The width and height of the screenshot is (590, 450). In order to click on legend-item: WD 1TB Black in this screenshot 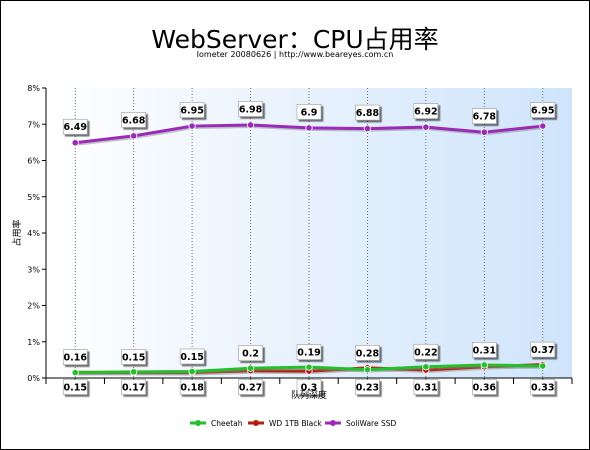, I will do `click(285, 423)`.